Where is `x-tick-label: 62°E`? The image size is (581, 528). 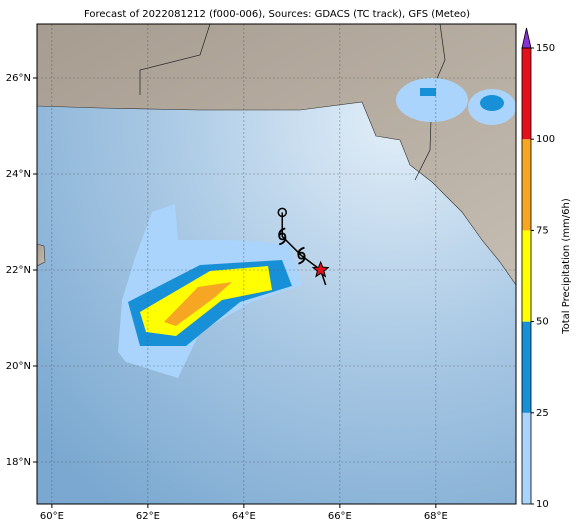 x-tick-label: 62°E is located at coordinates (148, 516).